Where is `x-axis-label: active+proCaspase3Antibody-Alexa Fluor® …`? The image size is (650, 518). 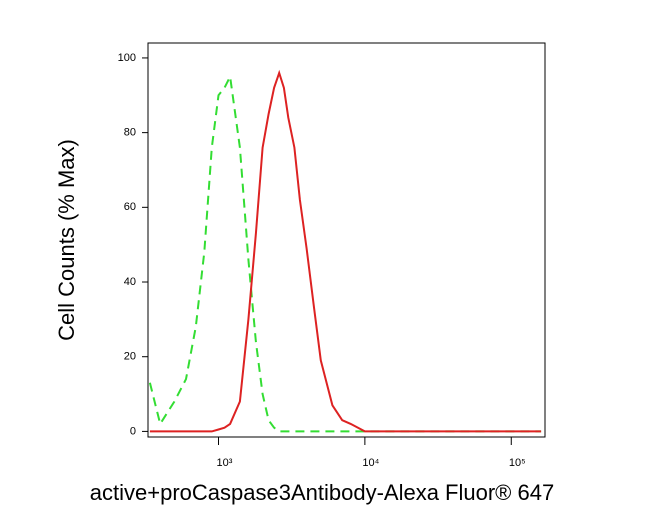
x-axis-label: active+proCaspase3Antibody-Alexa Fluor® … is located at coordinates (322, 492).